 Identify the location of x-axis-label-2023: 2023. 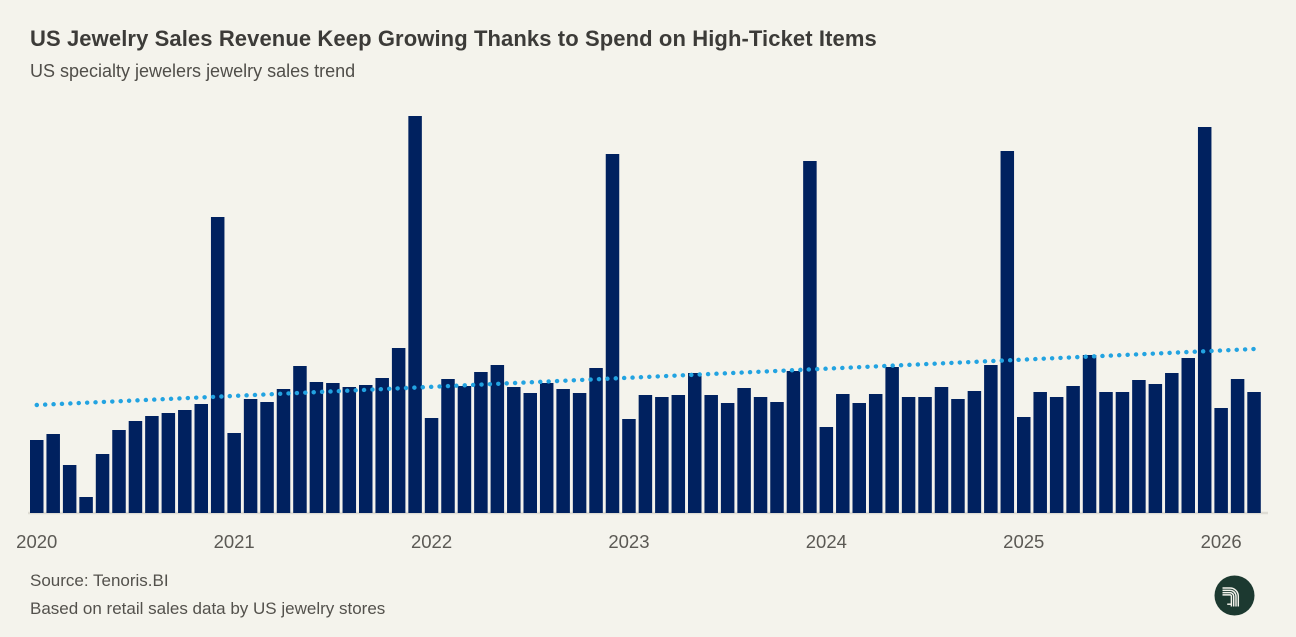
(628, 541).